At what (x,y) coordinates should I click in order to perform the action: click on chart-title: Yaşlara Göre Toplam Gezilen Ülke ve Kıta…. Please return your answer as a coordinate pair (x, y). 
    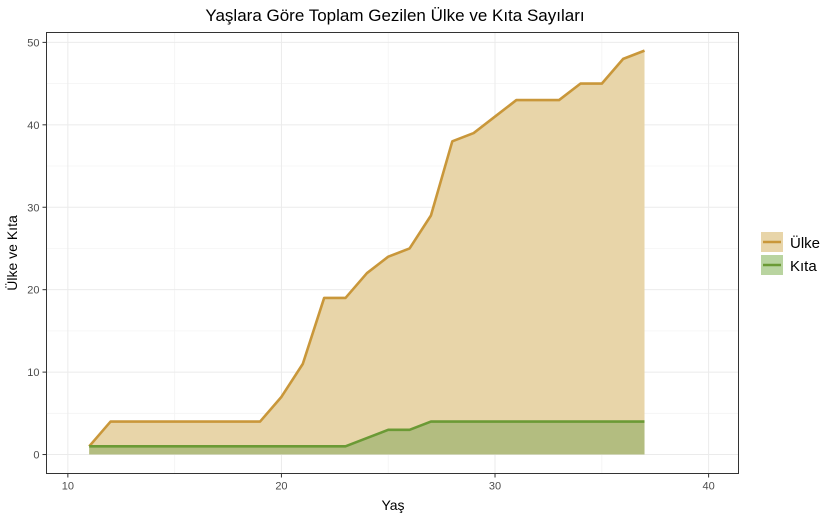
    Looking at the image, I should click on (394, 15).